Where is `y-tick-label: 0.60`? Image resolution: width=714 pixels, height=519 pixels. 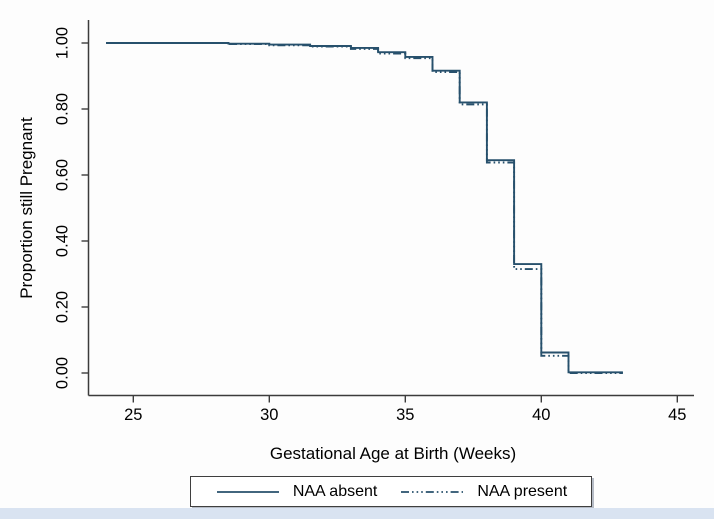 y-tick-label: 0.60 is located at coordinates (62, 175).